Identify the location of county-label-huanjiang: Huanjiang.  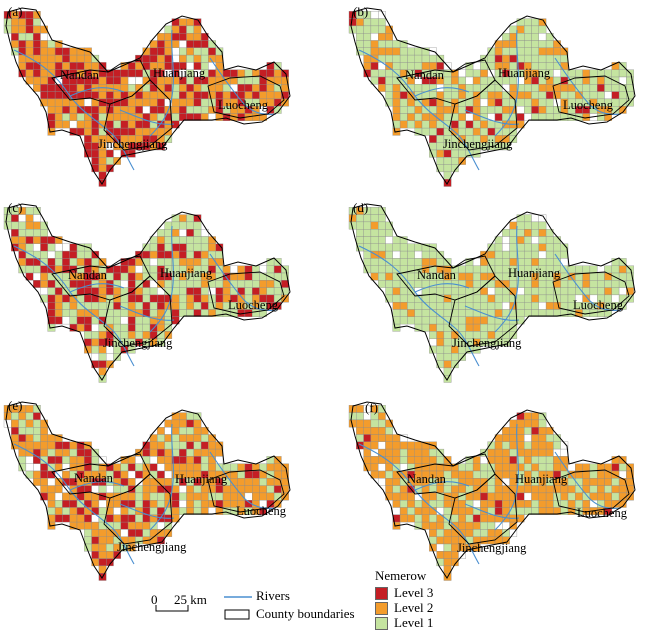
(179, 73).